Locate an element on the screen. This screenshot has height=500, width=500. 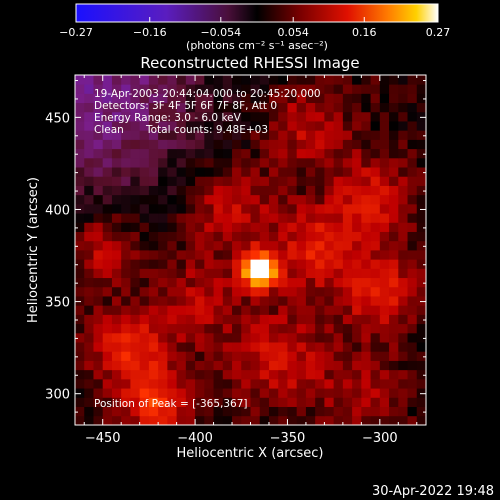
y-axis-label: Heliocentric Y (arcsec) is located at coordinates (33, 250).